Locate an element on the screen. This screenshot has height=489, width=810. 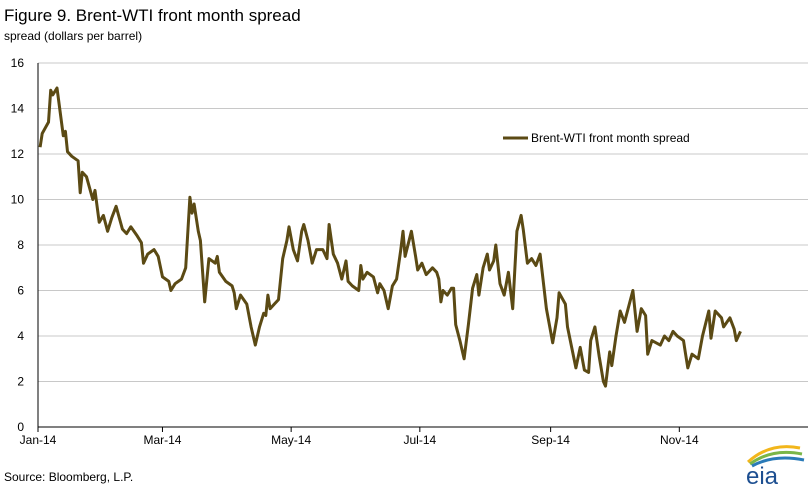
y-tick-label: 16 is located at coordinates (18, 63).